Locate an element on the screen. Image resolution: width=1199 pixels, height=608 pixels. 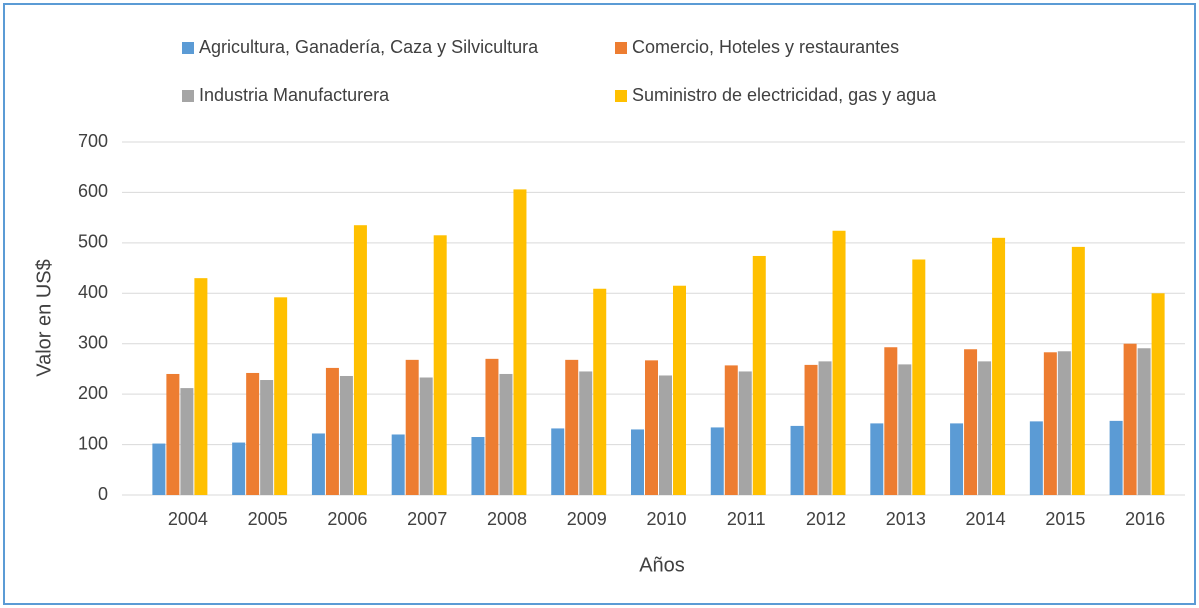
y-tick-label: 600 is located at coordinates (93, 191).